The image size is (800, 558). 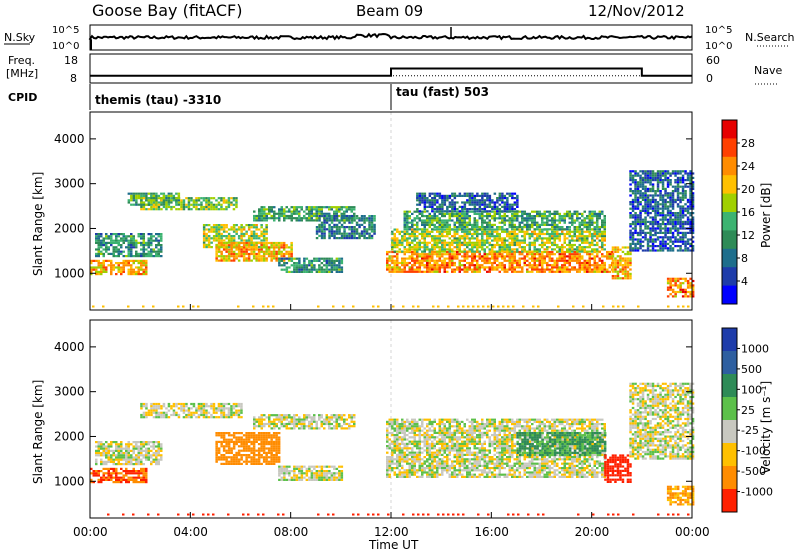 I want to click on y-tick-label: 4000, so click(x=69, y=139).